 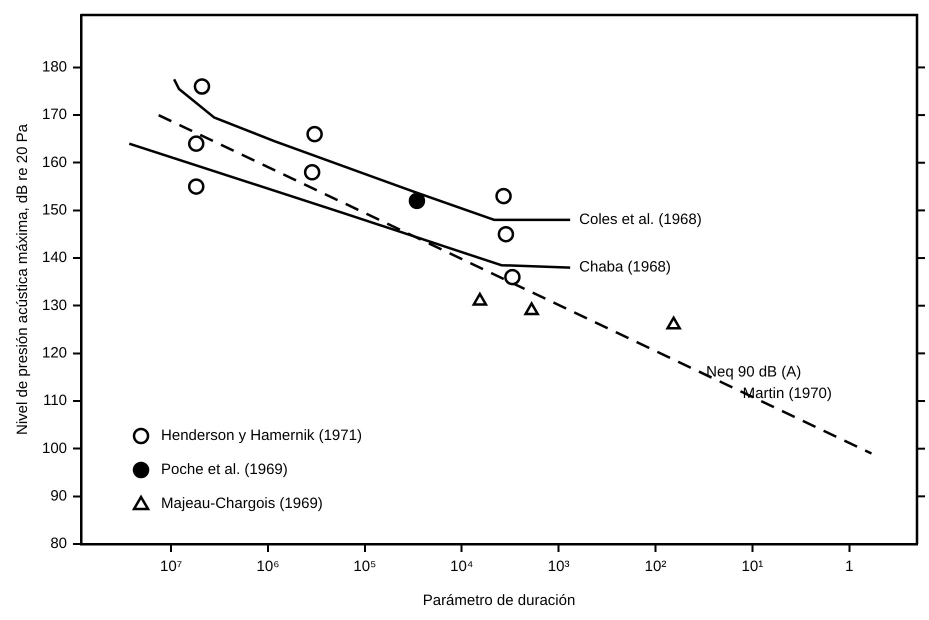 What do you see at coordinates (462, 567) in the screenshot?
I see `x-tick-label: 10⁴` at bounding box center [462, 567].